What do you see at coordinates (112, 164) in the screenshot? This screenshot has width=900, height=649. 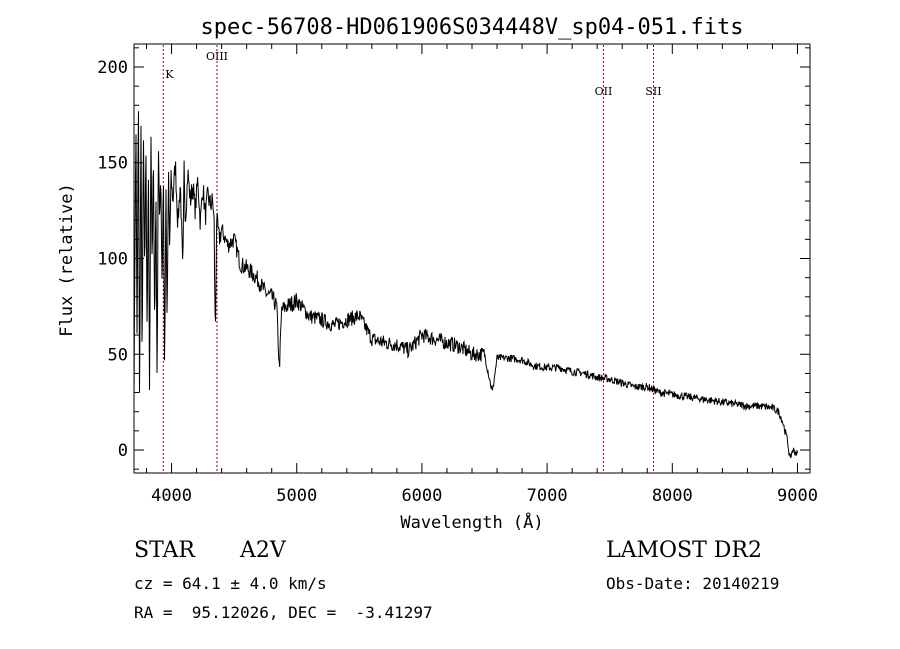 I see `y-tick-label: 150` at bounding box center [112, 164].